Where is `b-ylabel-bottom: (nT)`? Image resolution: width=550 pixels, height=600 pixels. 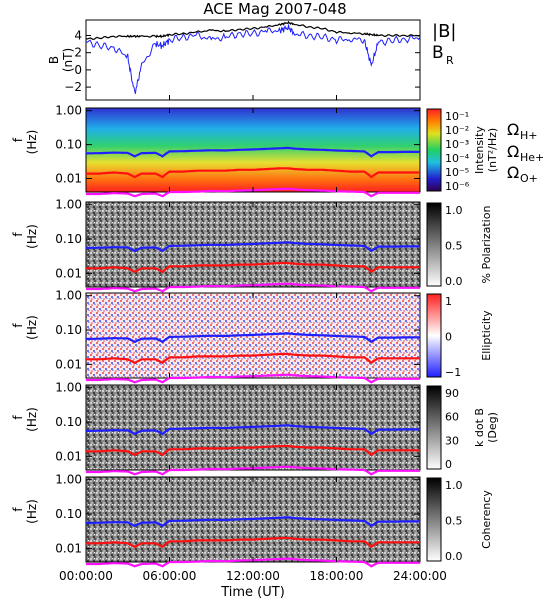
b-ylabel-bottom: (nT) is located at coordinates (68, 60).